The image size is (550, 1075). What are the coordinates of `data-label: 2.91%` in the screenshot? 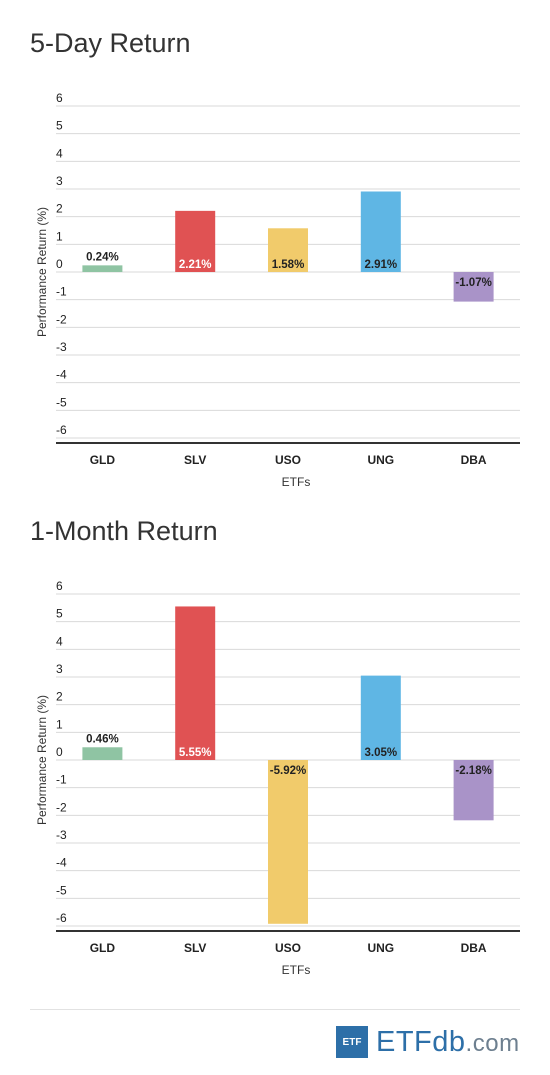 It's located at (380, 265).